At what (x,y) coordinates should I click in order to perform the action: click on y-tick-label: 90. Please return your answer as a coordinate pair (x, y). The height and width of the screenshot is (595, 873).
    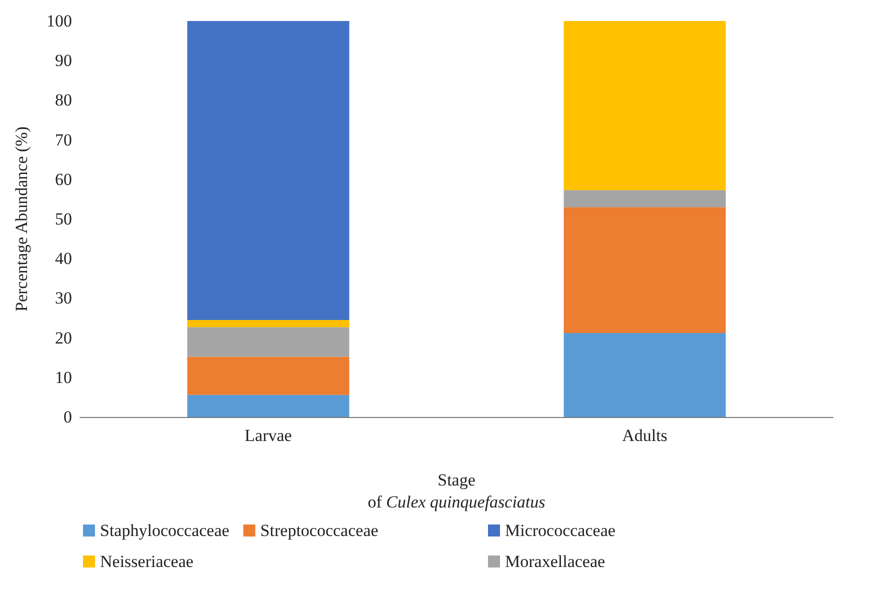
    Looking at the image, I should click on (63, 60).